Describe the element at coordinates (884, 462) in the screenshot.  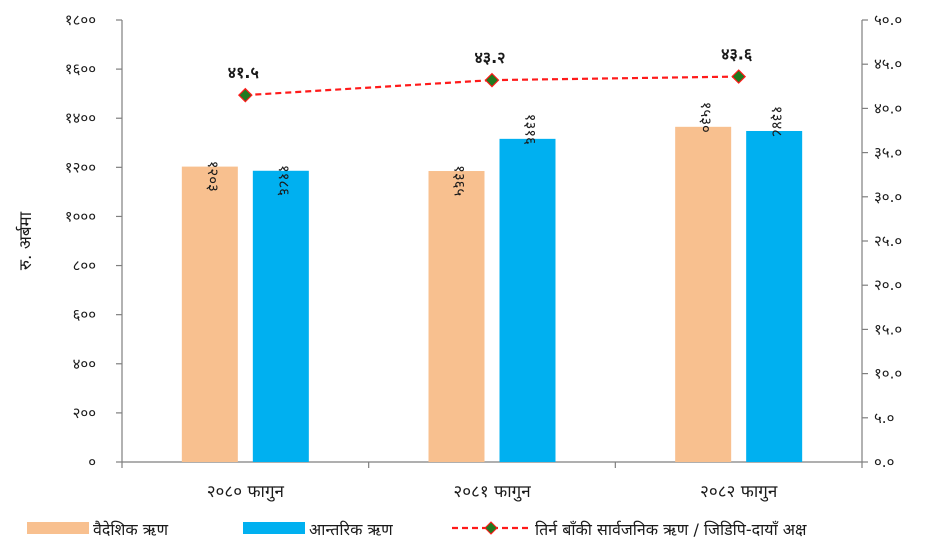
I see `y2-tick-label: ०.०` at that location.